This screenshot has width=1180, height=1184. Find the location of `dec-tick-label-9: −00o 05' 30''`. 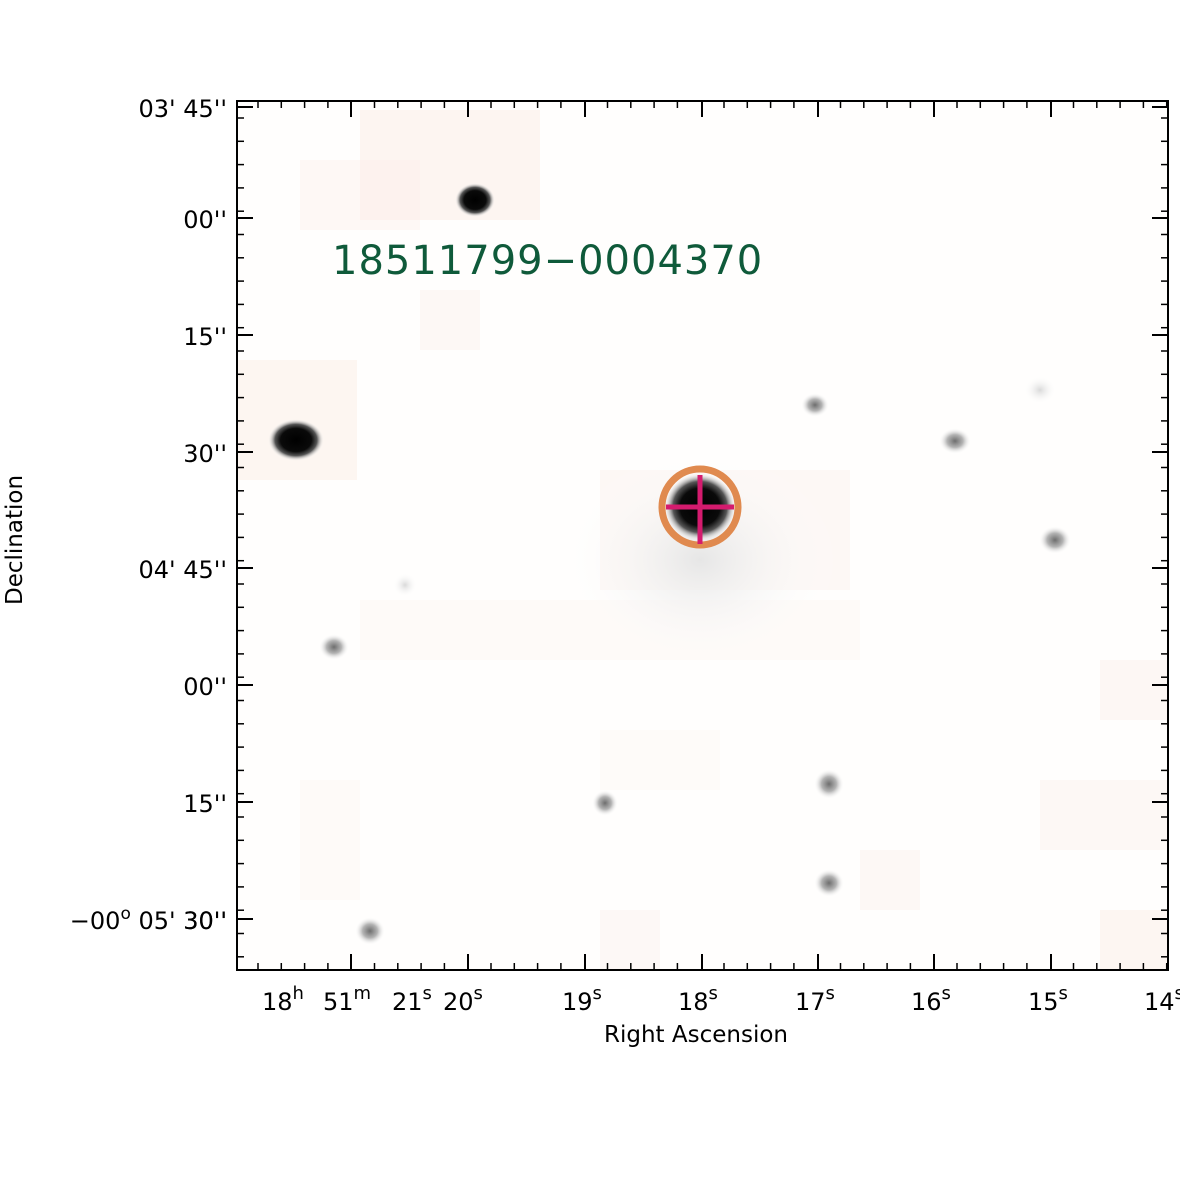

dec-tick-label-9: −00o 05' 30'' is located at coordinates (148, 919).